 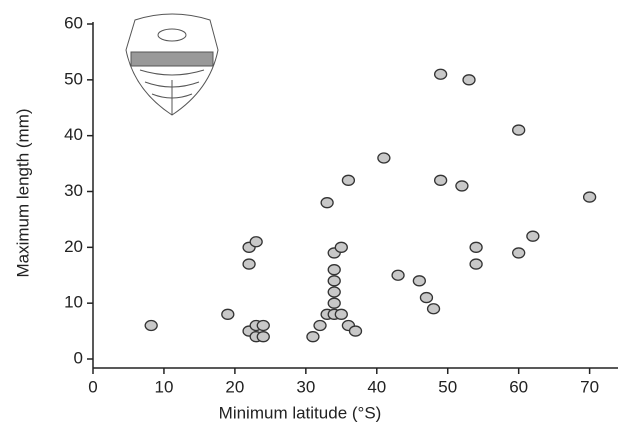 What do you see at coordinates (73, 302) in the screenshot?
I see `y-tick-label: 10` at bounding box center [73, 302].